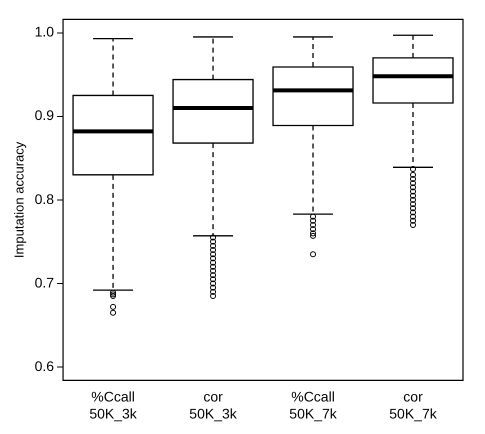 The image size is (485, 434). What do you see at coordinates (18, 199) in the screenshot?
I see `y-axis-title: Imputation accuracy` at bounding box center [18, 199].